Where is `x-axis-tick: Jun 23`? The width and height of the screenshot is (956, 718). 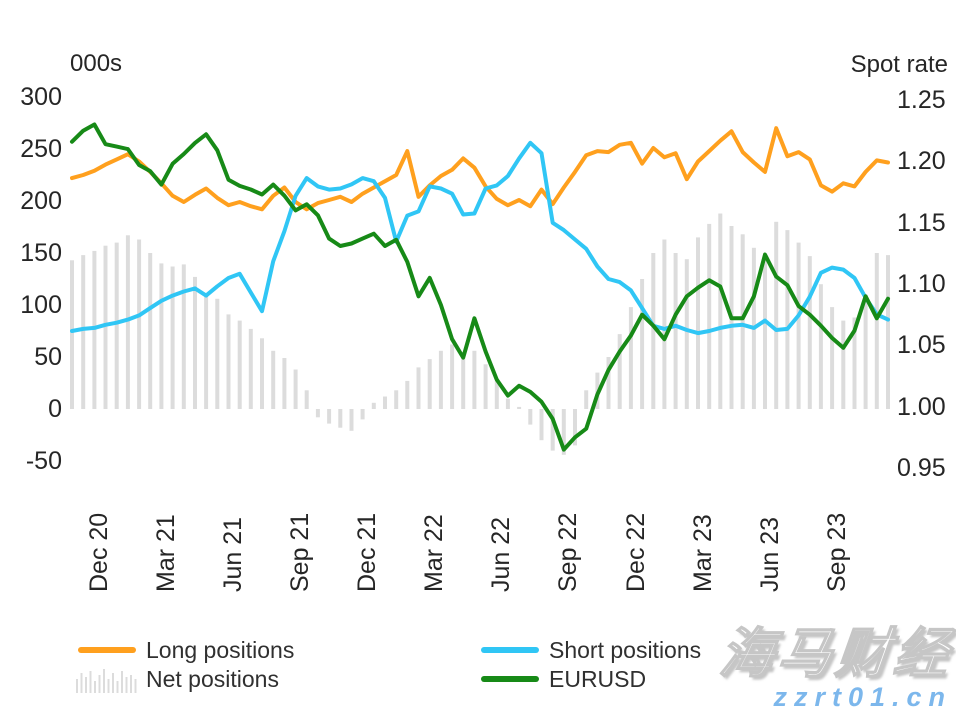
x-axis-tick: Jun 23 is located at coordinates (769, 554).